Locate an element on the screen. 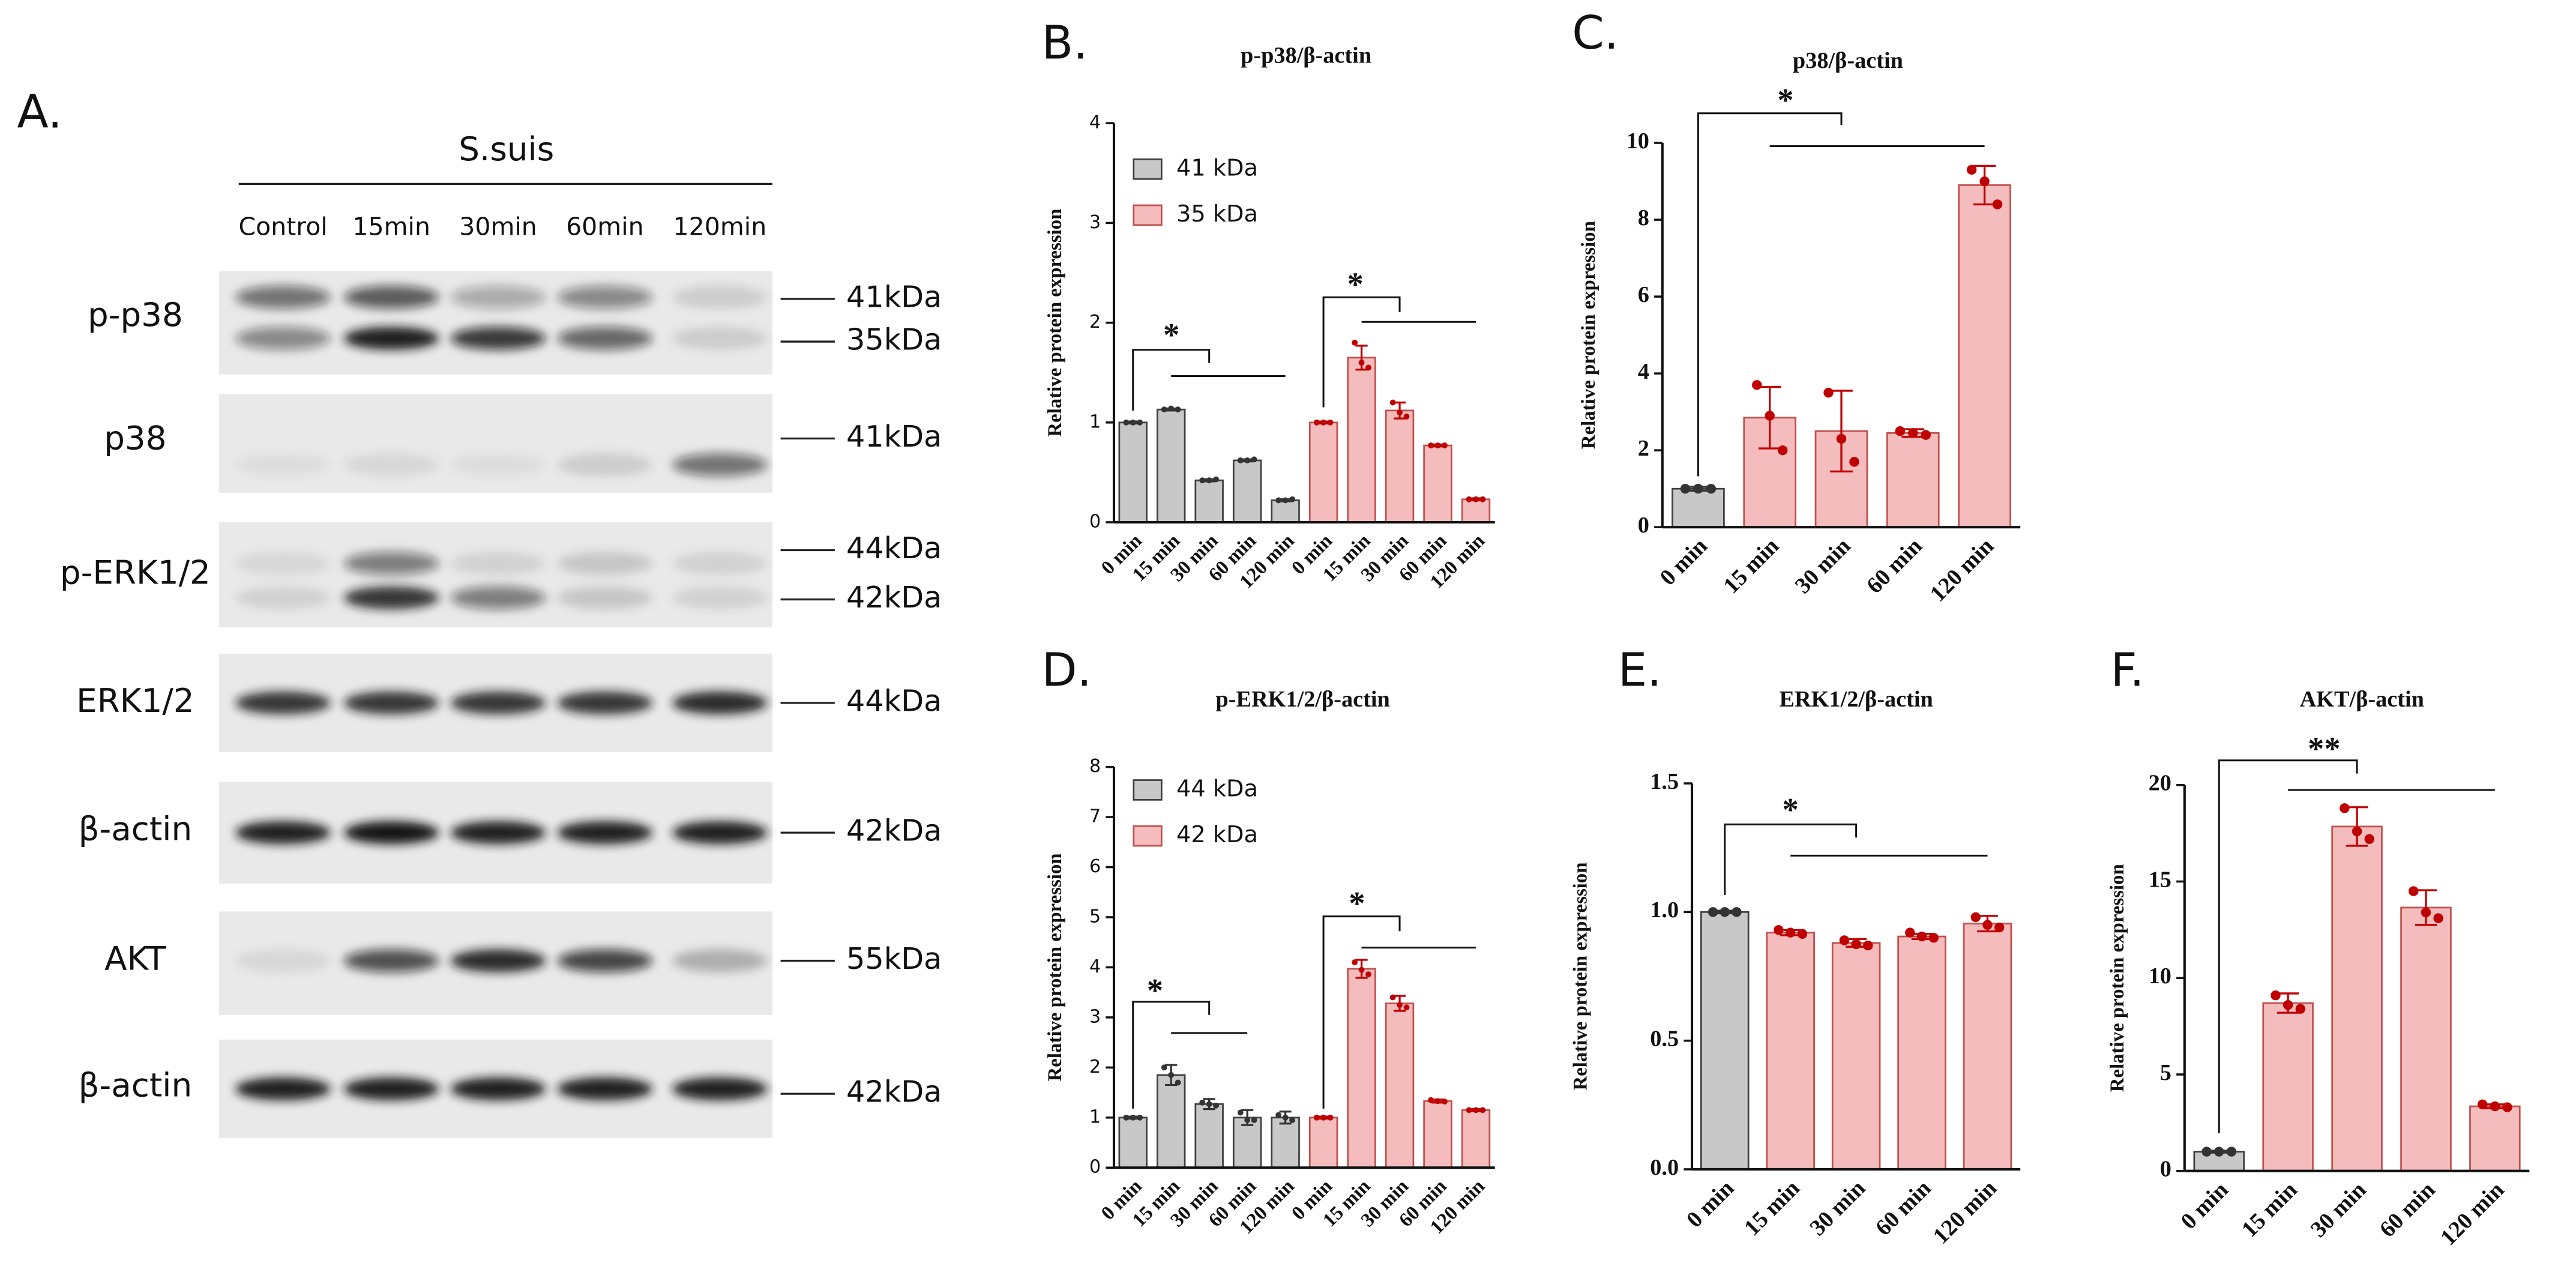 This screenshot has width=2576, height=1281. marker-label: 41kDa is located at coordinates (894, 436).